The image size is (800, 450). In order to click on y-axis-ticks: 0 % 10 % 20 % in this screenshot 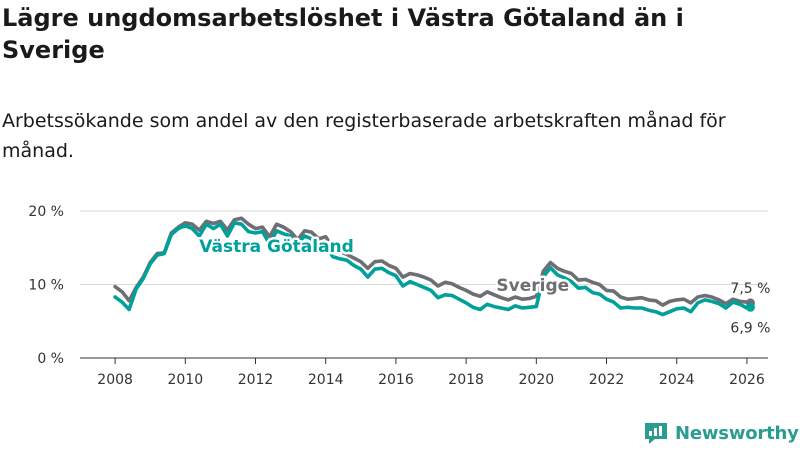, I will do `click(46, 285)`.